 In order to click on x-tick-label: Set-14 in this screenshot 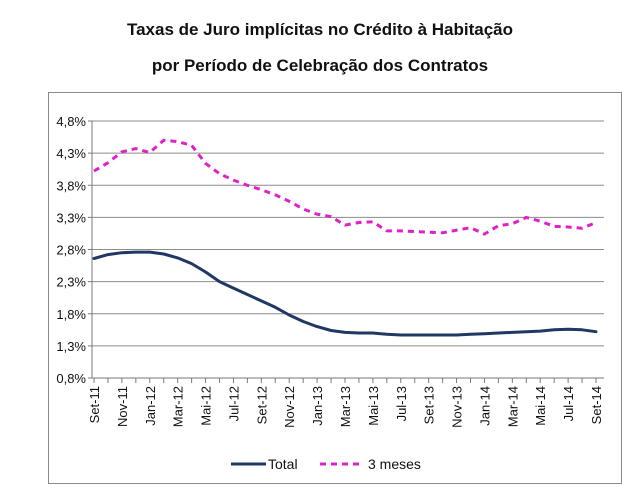, I will do `click(596, 405)`.